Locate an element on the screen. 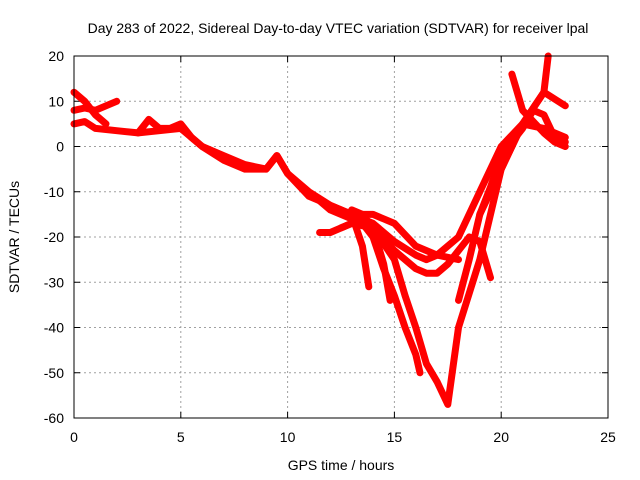  series-sat-b is located at coordinates (90, 108).